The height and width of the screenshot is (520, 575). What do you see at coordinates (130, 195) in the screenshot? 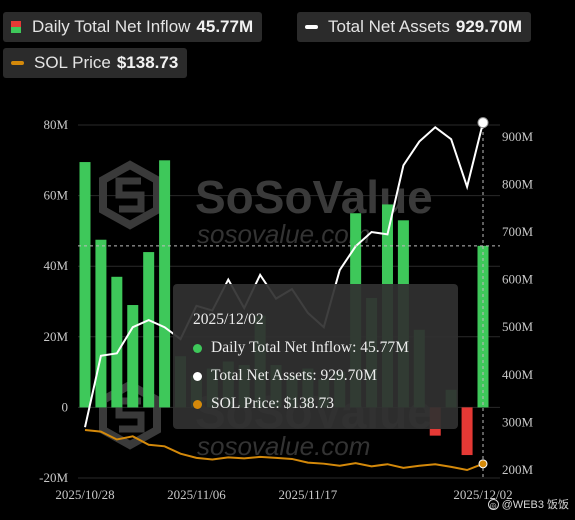
I see `watermark-logo-icon` at bounding box center [130, 195].